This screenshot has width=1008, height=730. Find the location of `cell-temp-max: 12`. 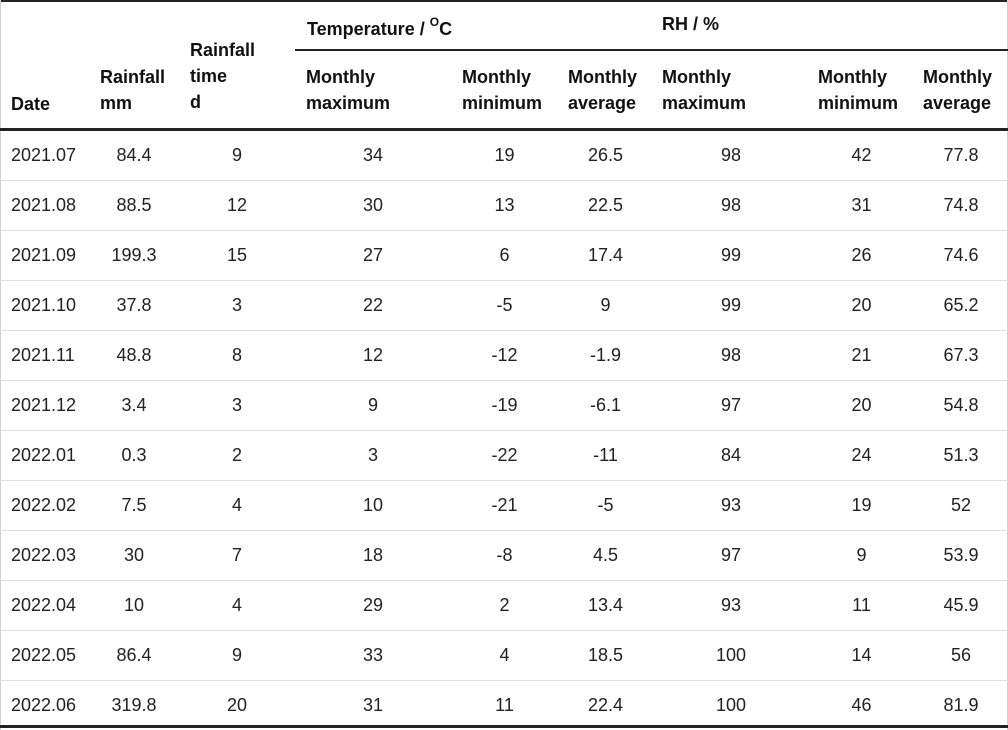

cell-temp-max: 12 is located at coordinates (373, 355).